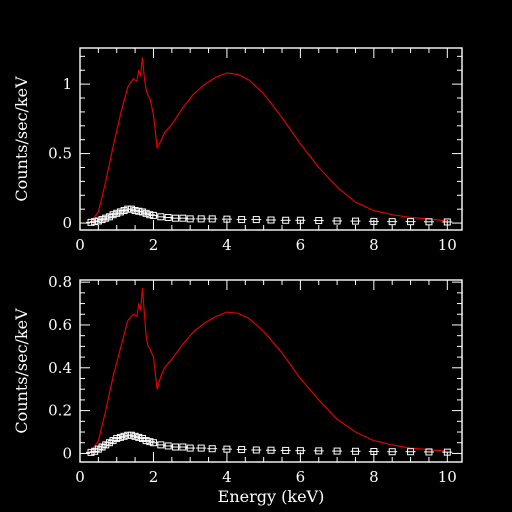  What do you see at coordinates (60, 154) in the screenshot?
I see `y-tick-label: 0.5` at bounding box center [60, 154].